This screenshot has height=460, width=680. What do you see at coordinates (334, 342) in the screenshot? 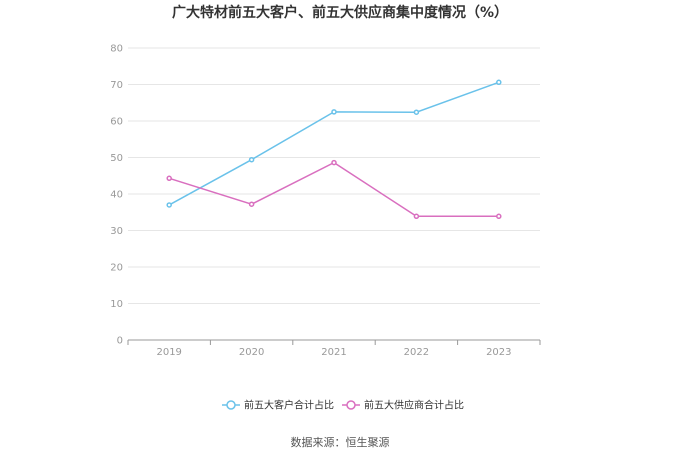
I see `axes` at bounding box center [334, 342].